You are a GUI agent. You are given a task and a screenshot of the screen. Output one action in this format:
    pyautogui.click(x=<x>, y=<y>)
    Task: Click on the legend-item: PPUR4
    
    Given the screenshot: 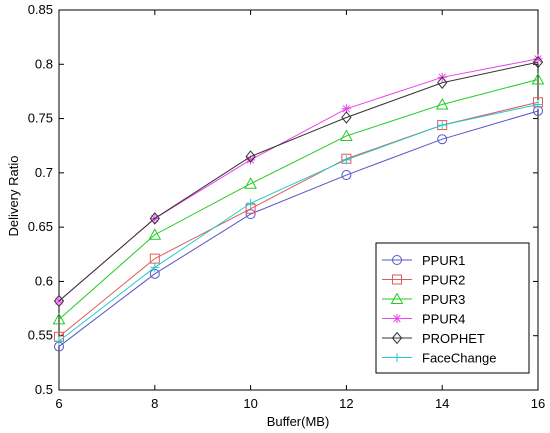 What is the action you would take?
    pyautogui.click(x=423, y=319)
    